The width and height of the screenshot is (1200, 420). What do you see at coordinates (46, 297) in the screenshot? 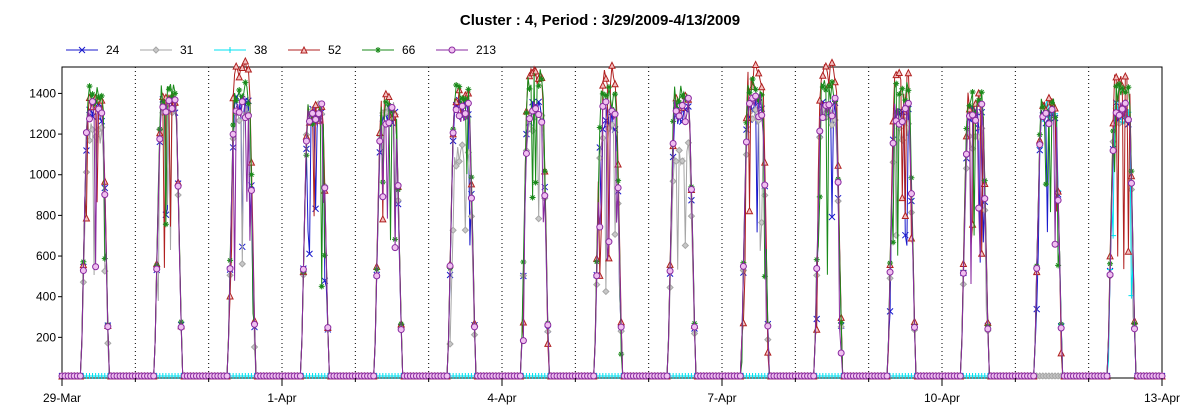
I see `y-tick-label: 400` at bounding box center [46, 297].